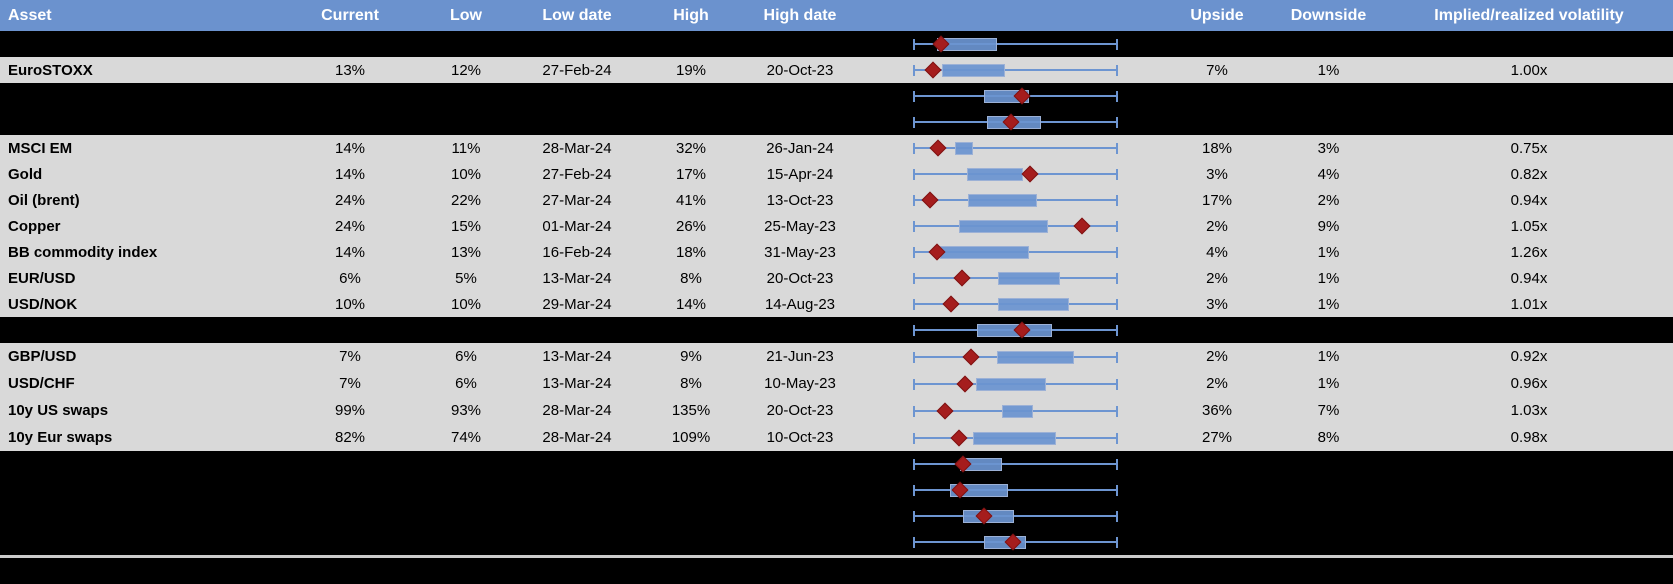  Describe the element at coordinates (691, 226) in the screenshot. I see `cell-high: 26%` at that location.